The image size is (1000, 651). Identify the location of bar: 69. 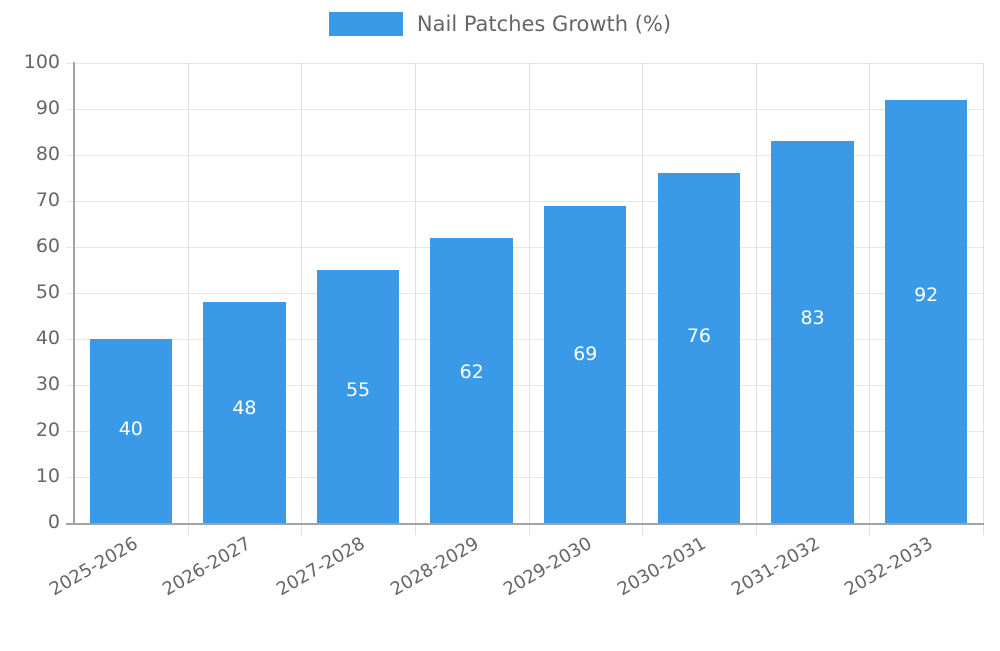
(585, 364).